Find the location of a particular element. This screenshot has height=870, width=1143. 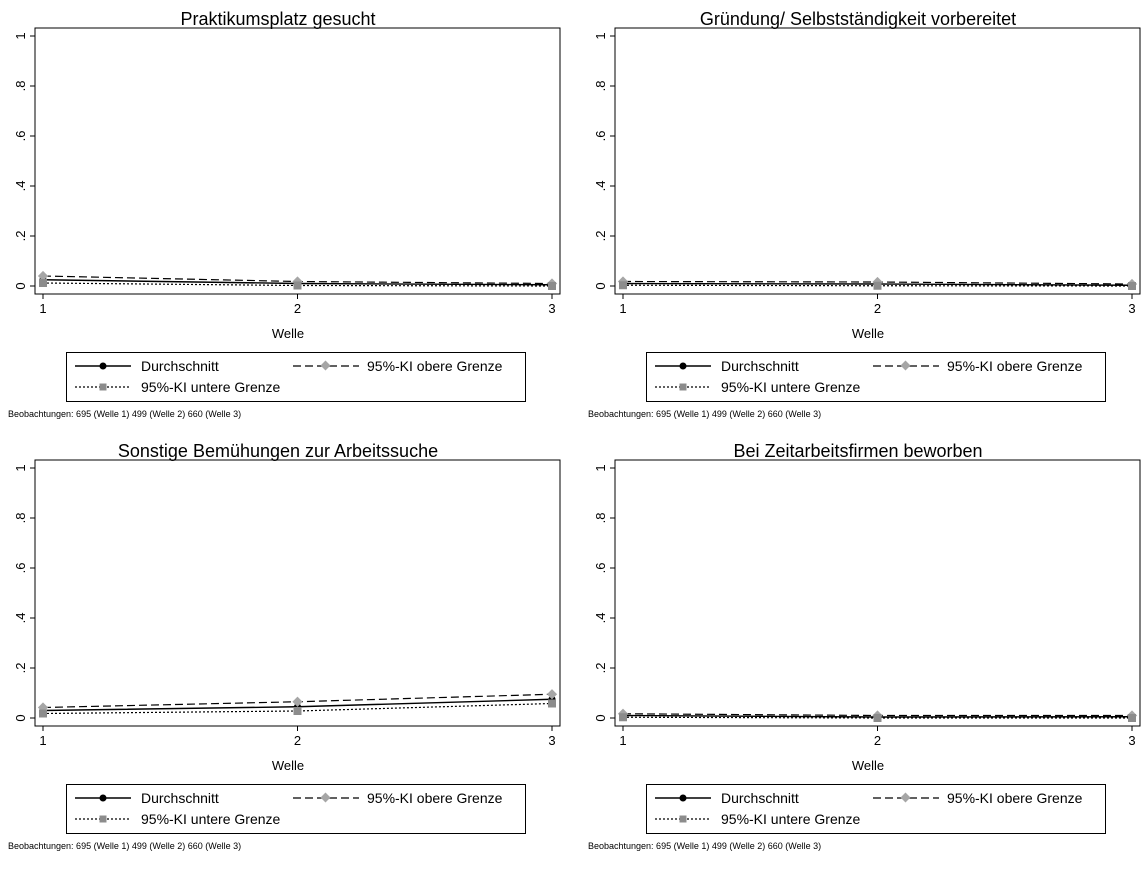

chart-title: Gründung/ Selbstständigkeit vorbereitet is located at coordinates (858, 19).